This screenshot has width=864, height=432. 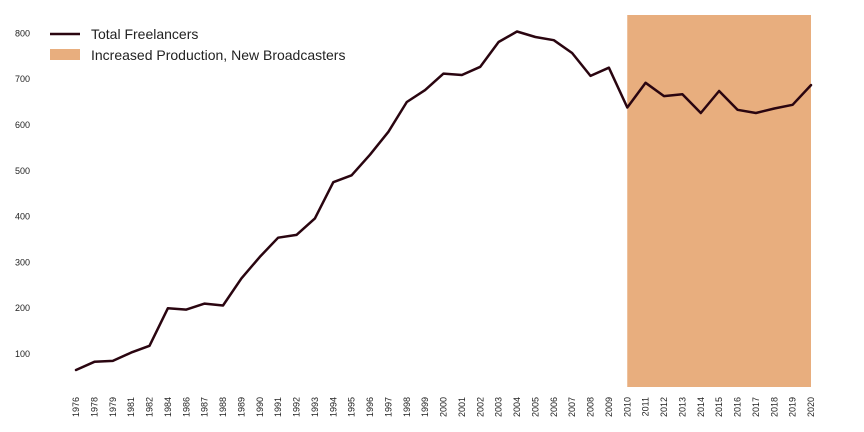 What do you see at coordinates (144, 34) in the screenshot?
I see `legend-label-total-freelancers: Total Freelancers` at bounding box center [144, 34].